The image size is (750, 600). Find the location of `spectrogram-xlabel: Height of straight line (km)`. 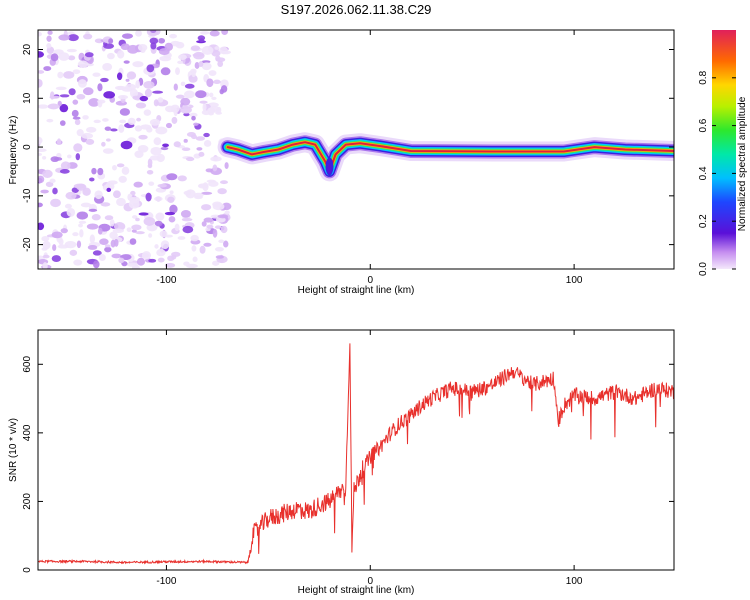

spectrogram-xlabel: Height of straight line (km) is located at coordinates (356, 290).